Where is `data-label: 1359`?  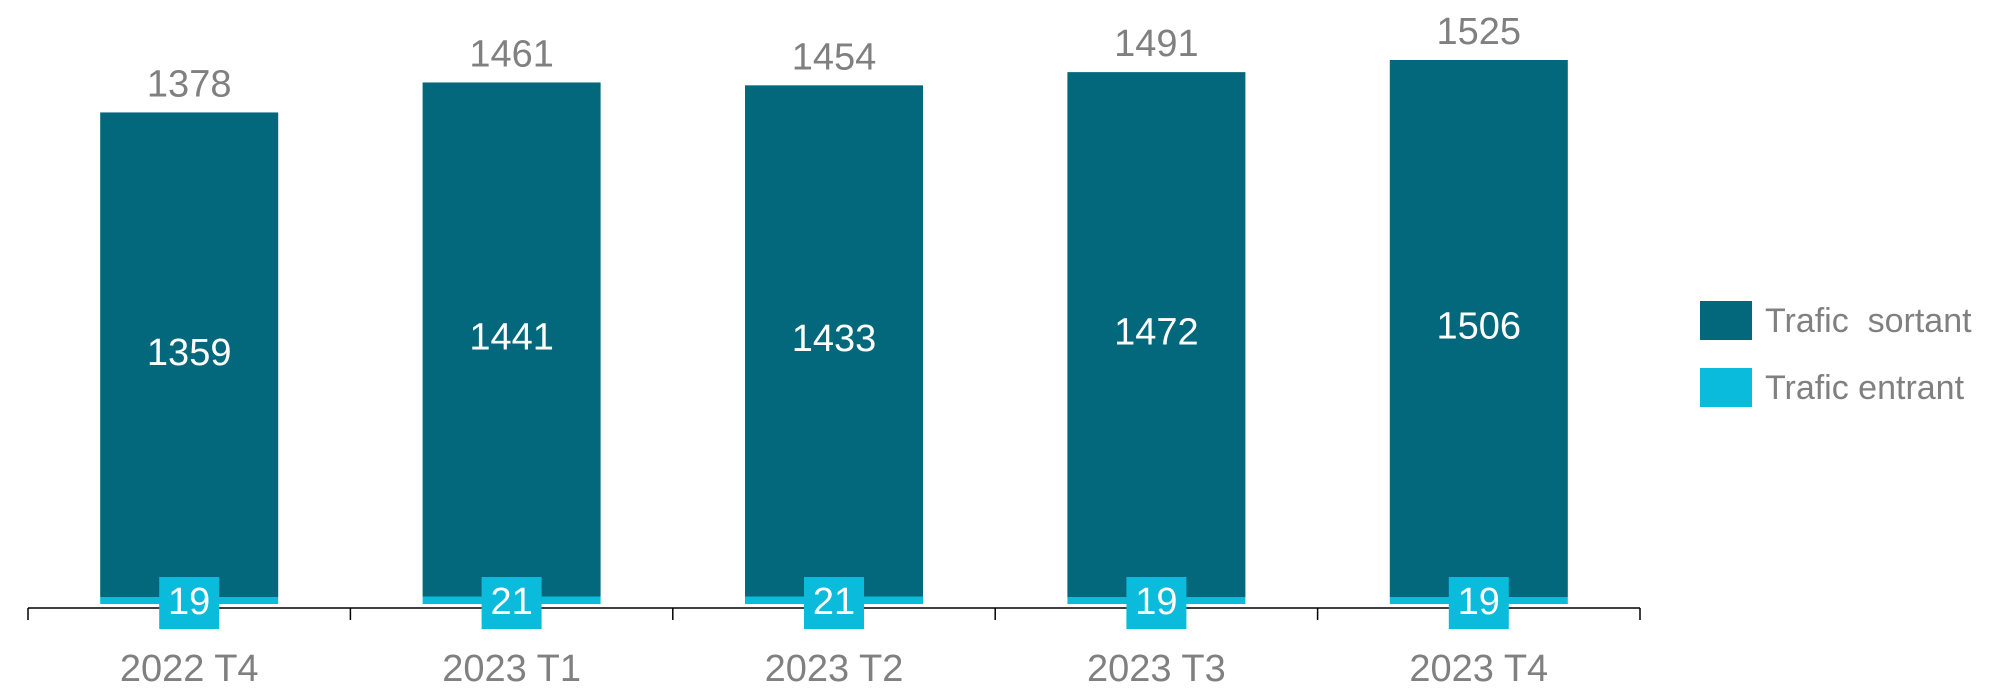
data-label: 1359 is located at coordinates (189, 353).